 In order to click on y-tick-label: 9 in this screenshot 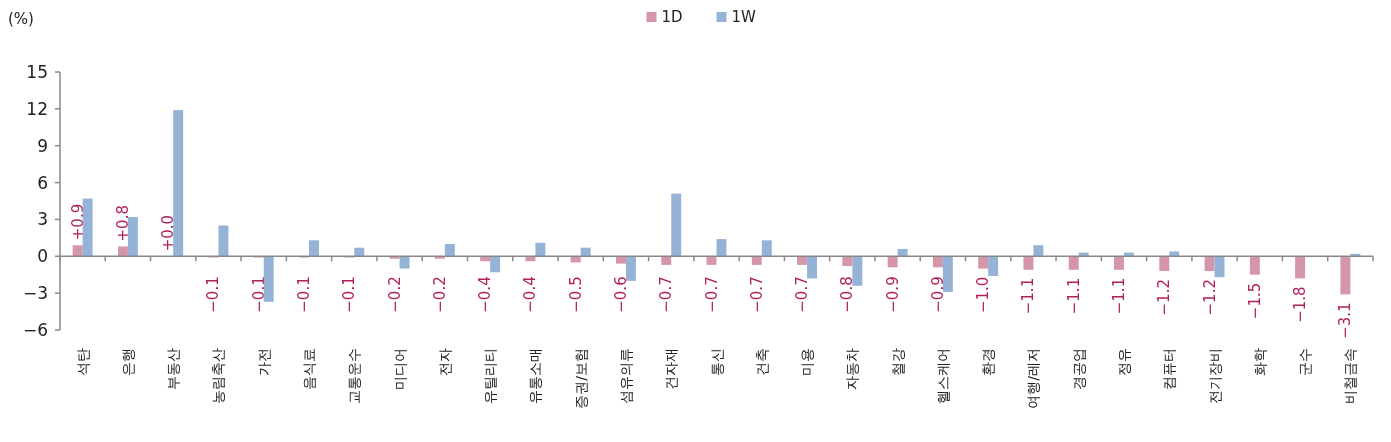, I will do `click(42, 145)`.